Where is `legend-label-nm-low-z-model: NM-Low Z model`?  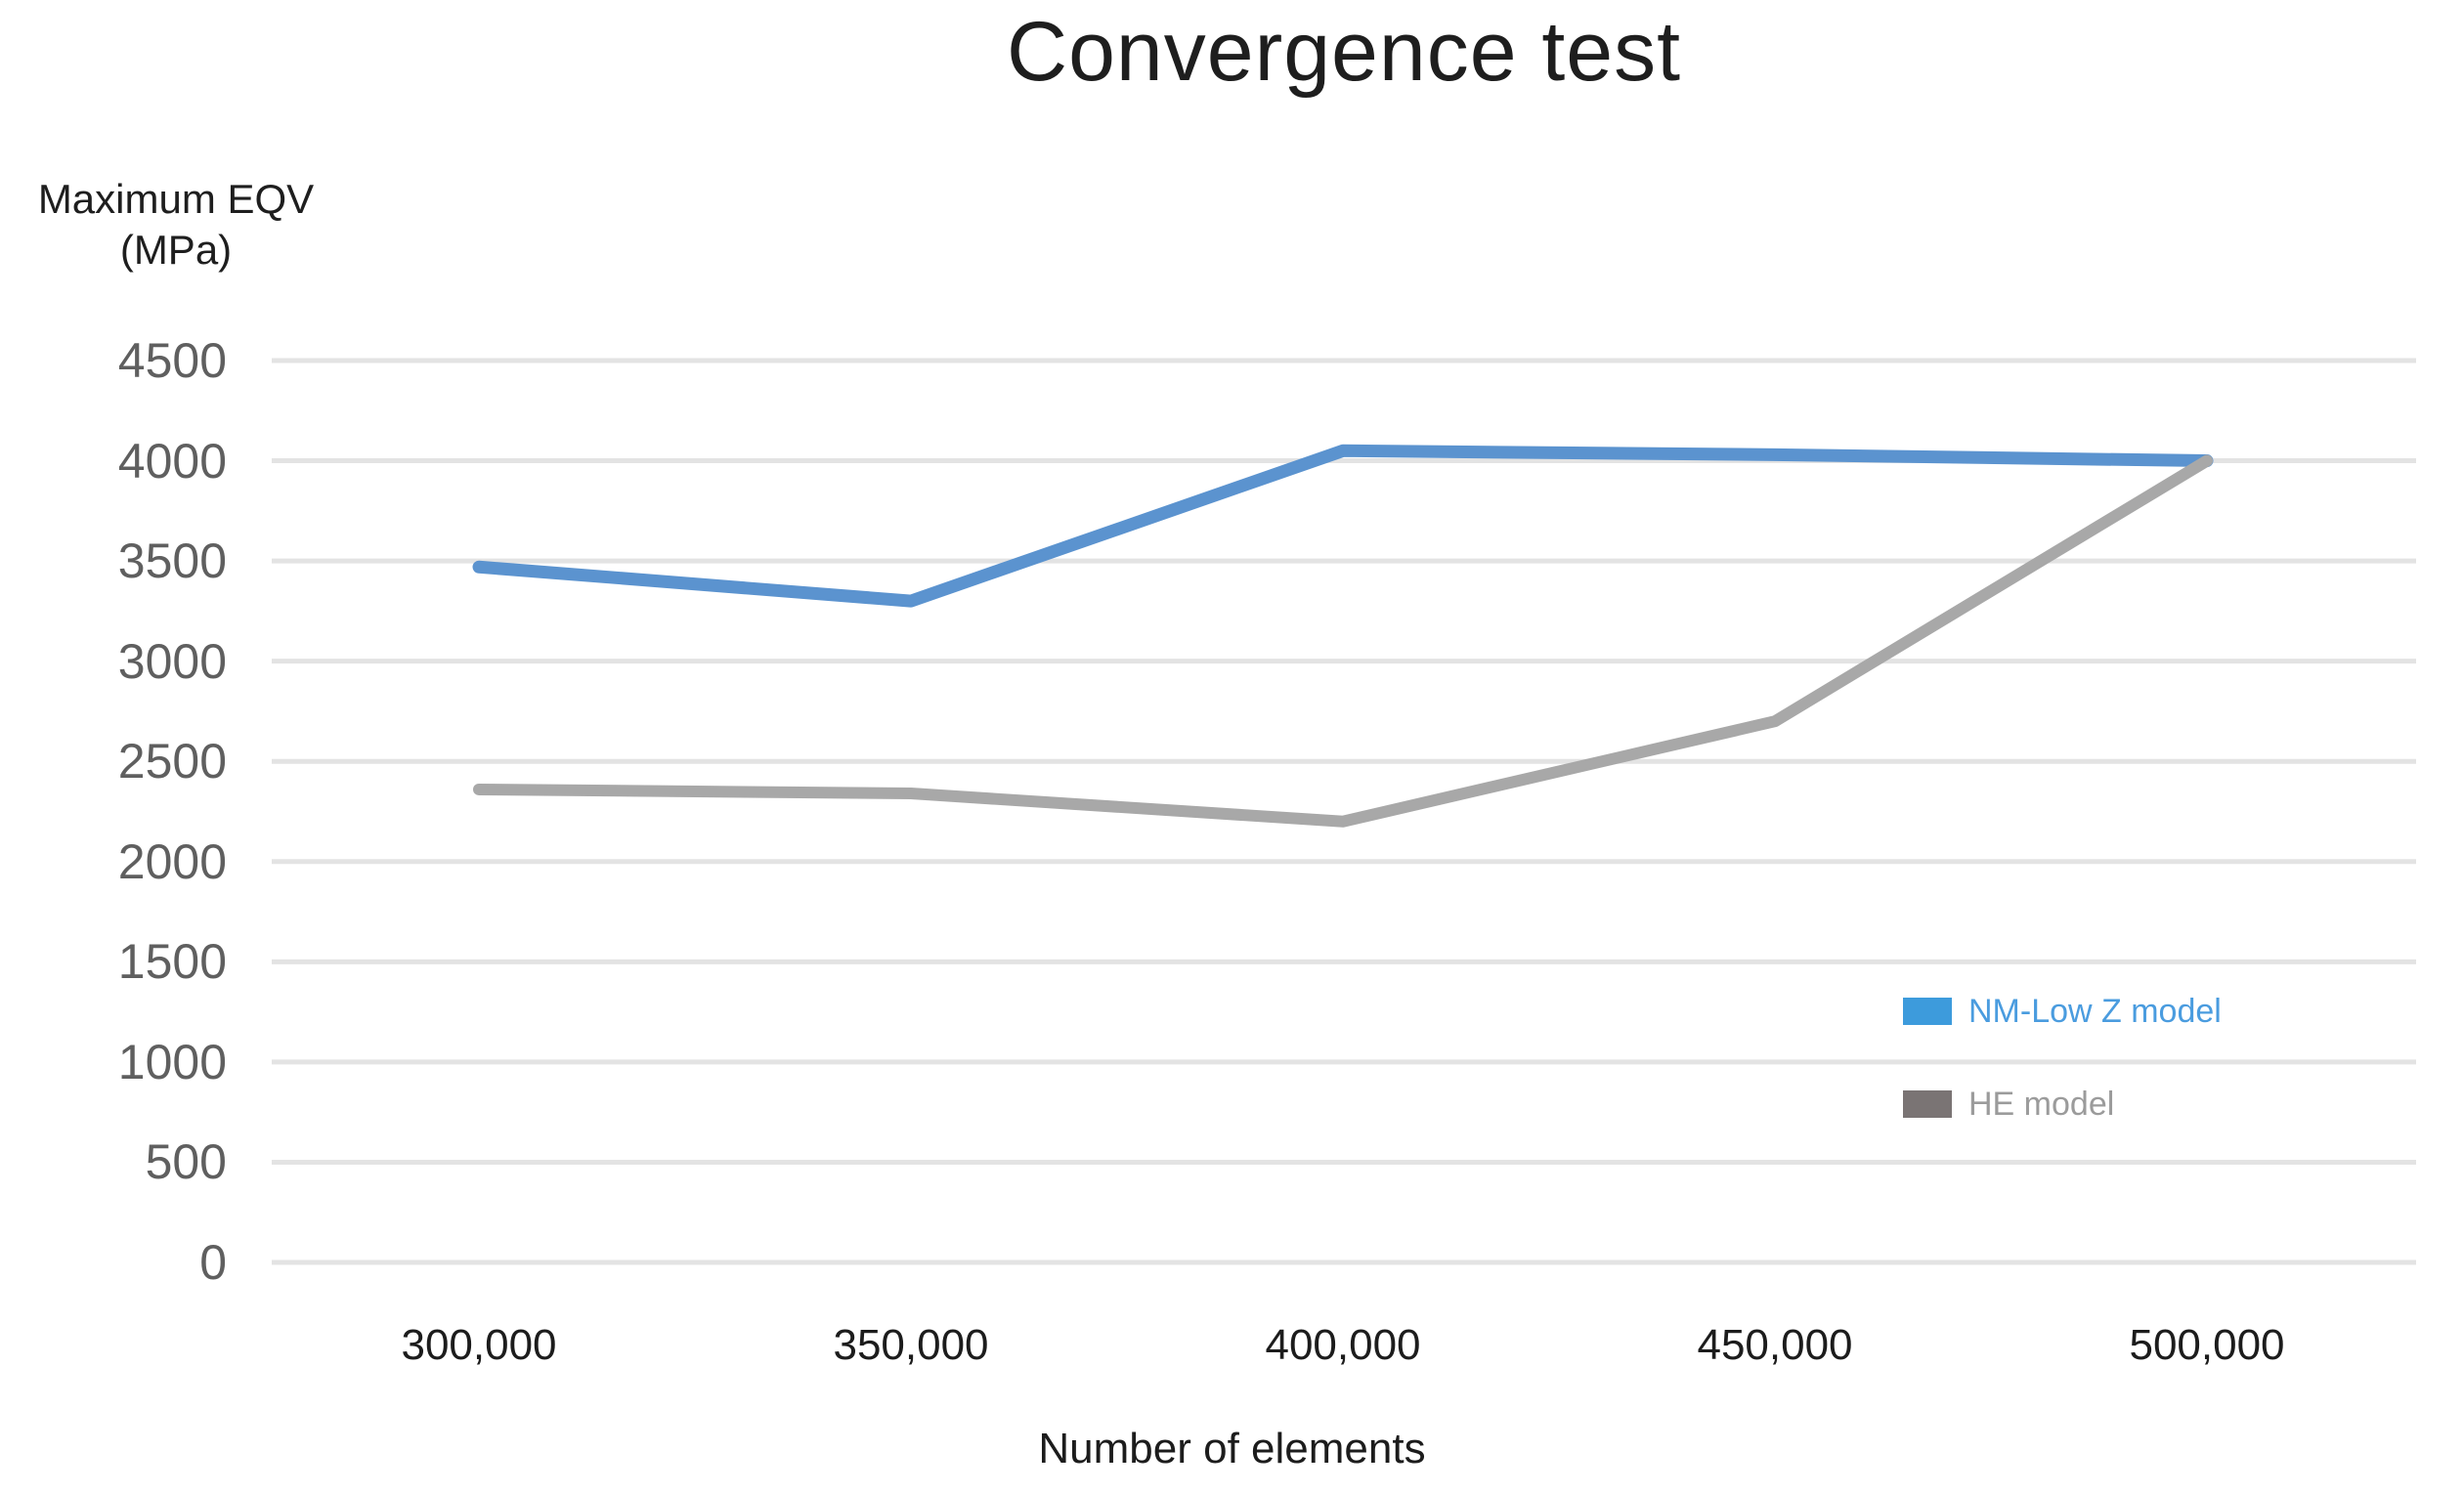
legend-label-nm-low-z-model: NM-Low Z model is located at coordinates (2095, 1011).